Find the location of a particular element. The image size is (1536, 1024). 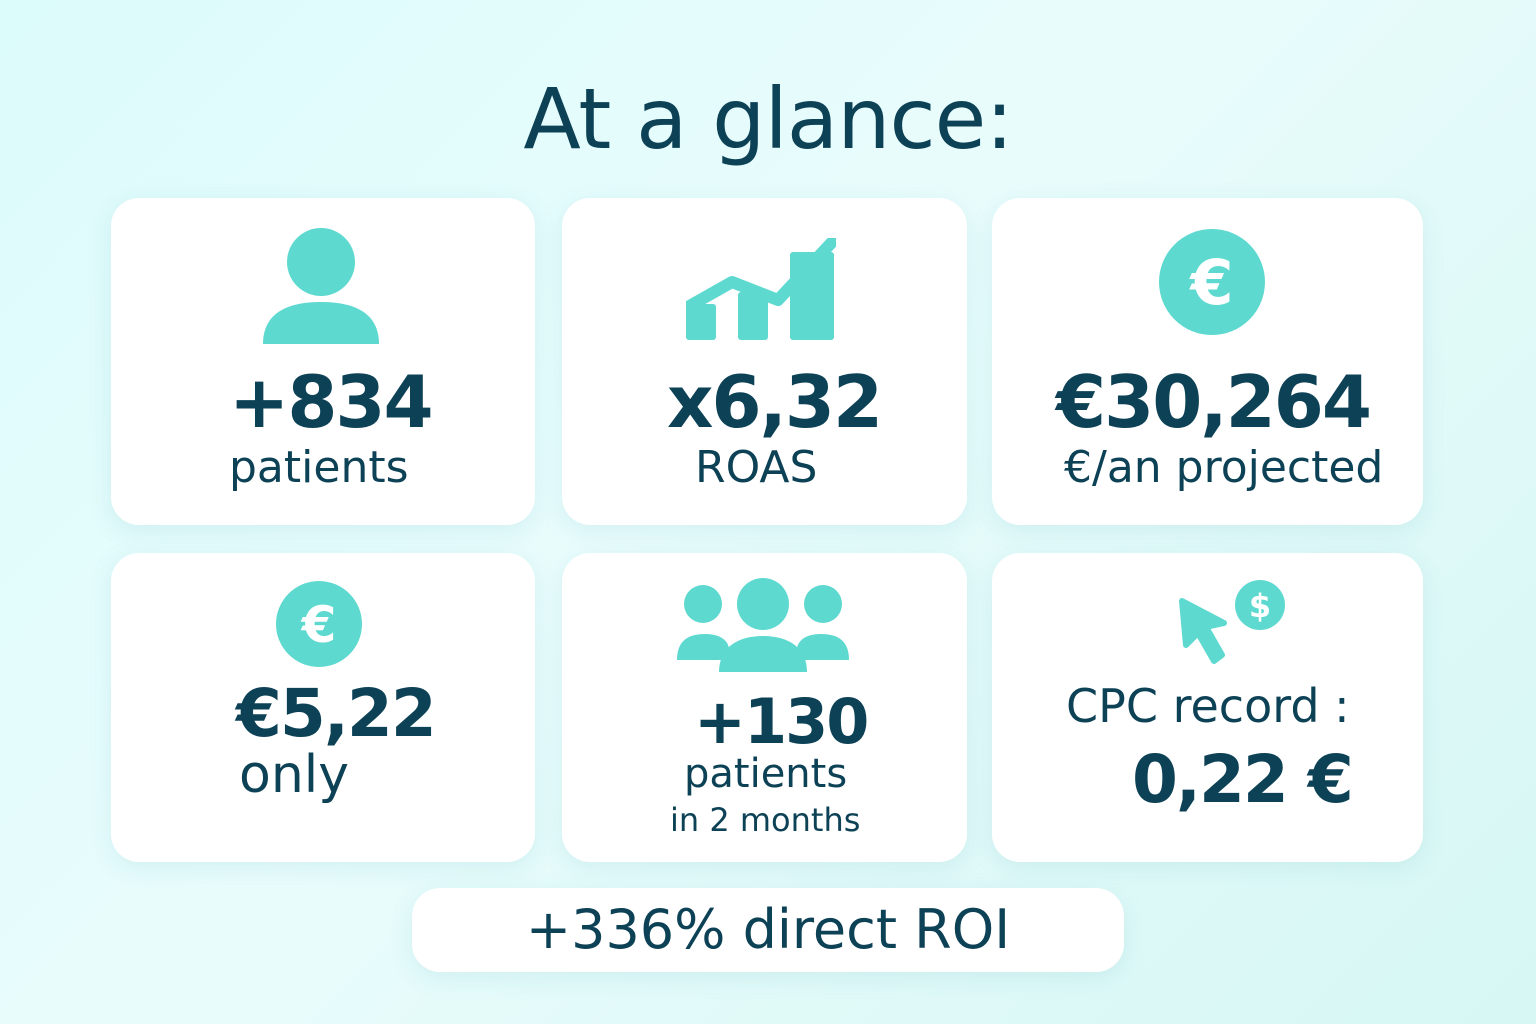

person-icon is located at coordinates (321, 286).